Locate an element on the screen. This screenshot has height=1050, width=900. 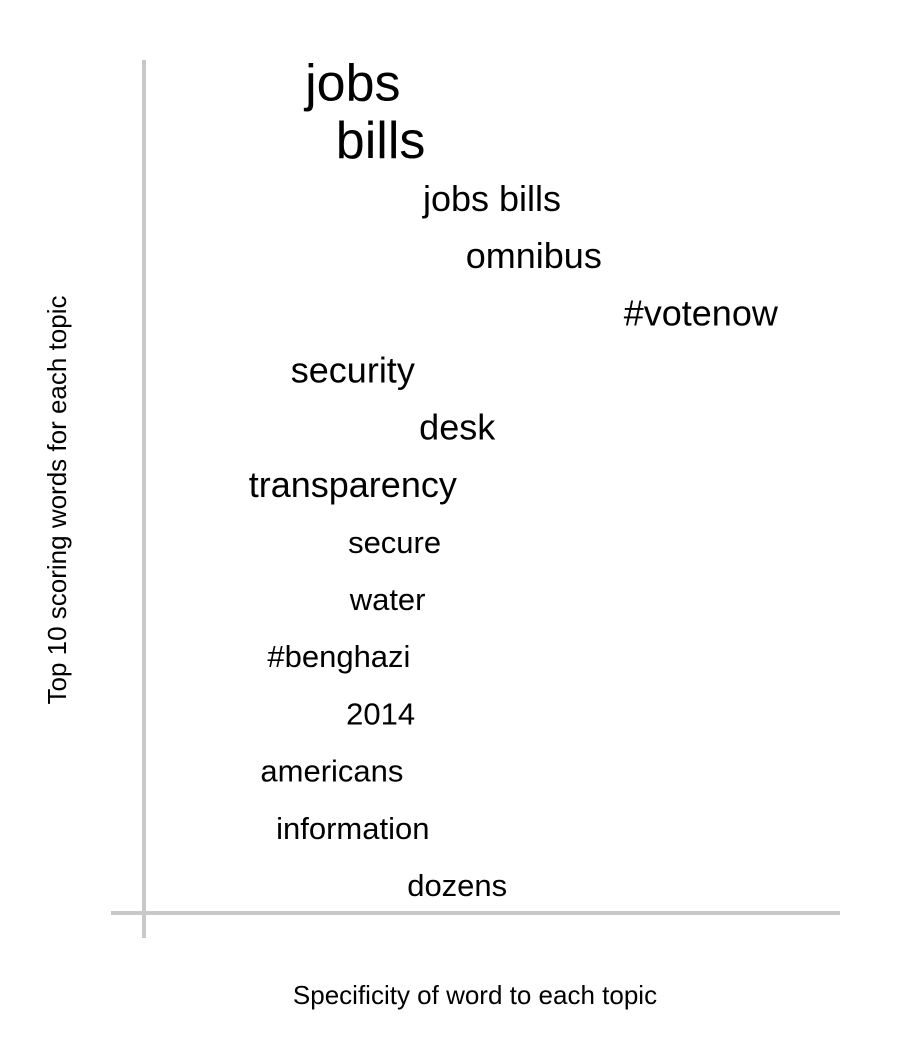
word-label: #votenow is located at coordinates (701, 312).